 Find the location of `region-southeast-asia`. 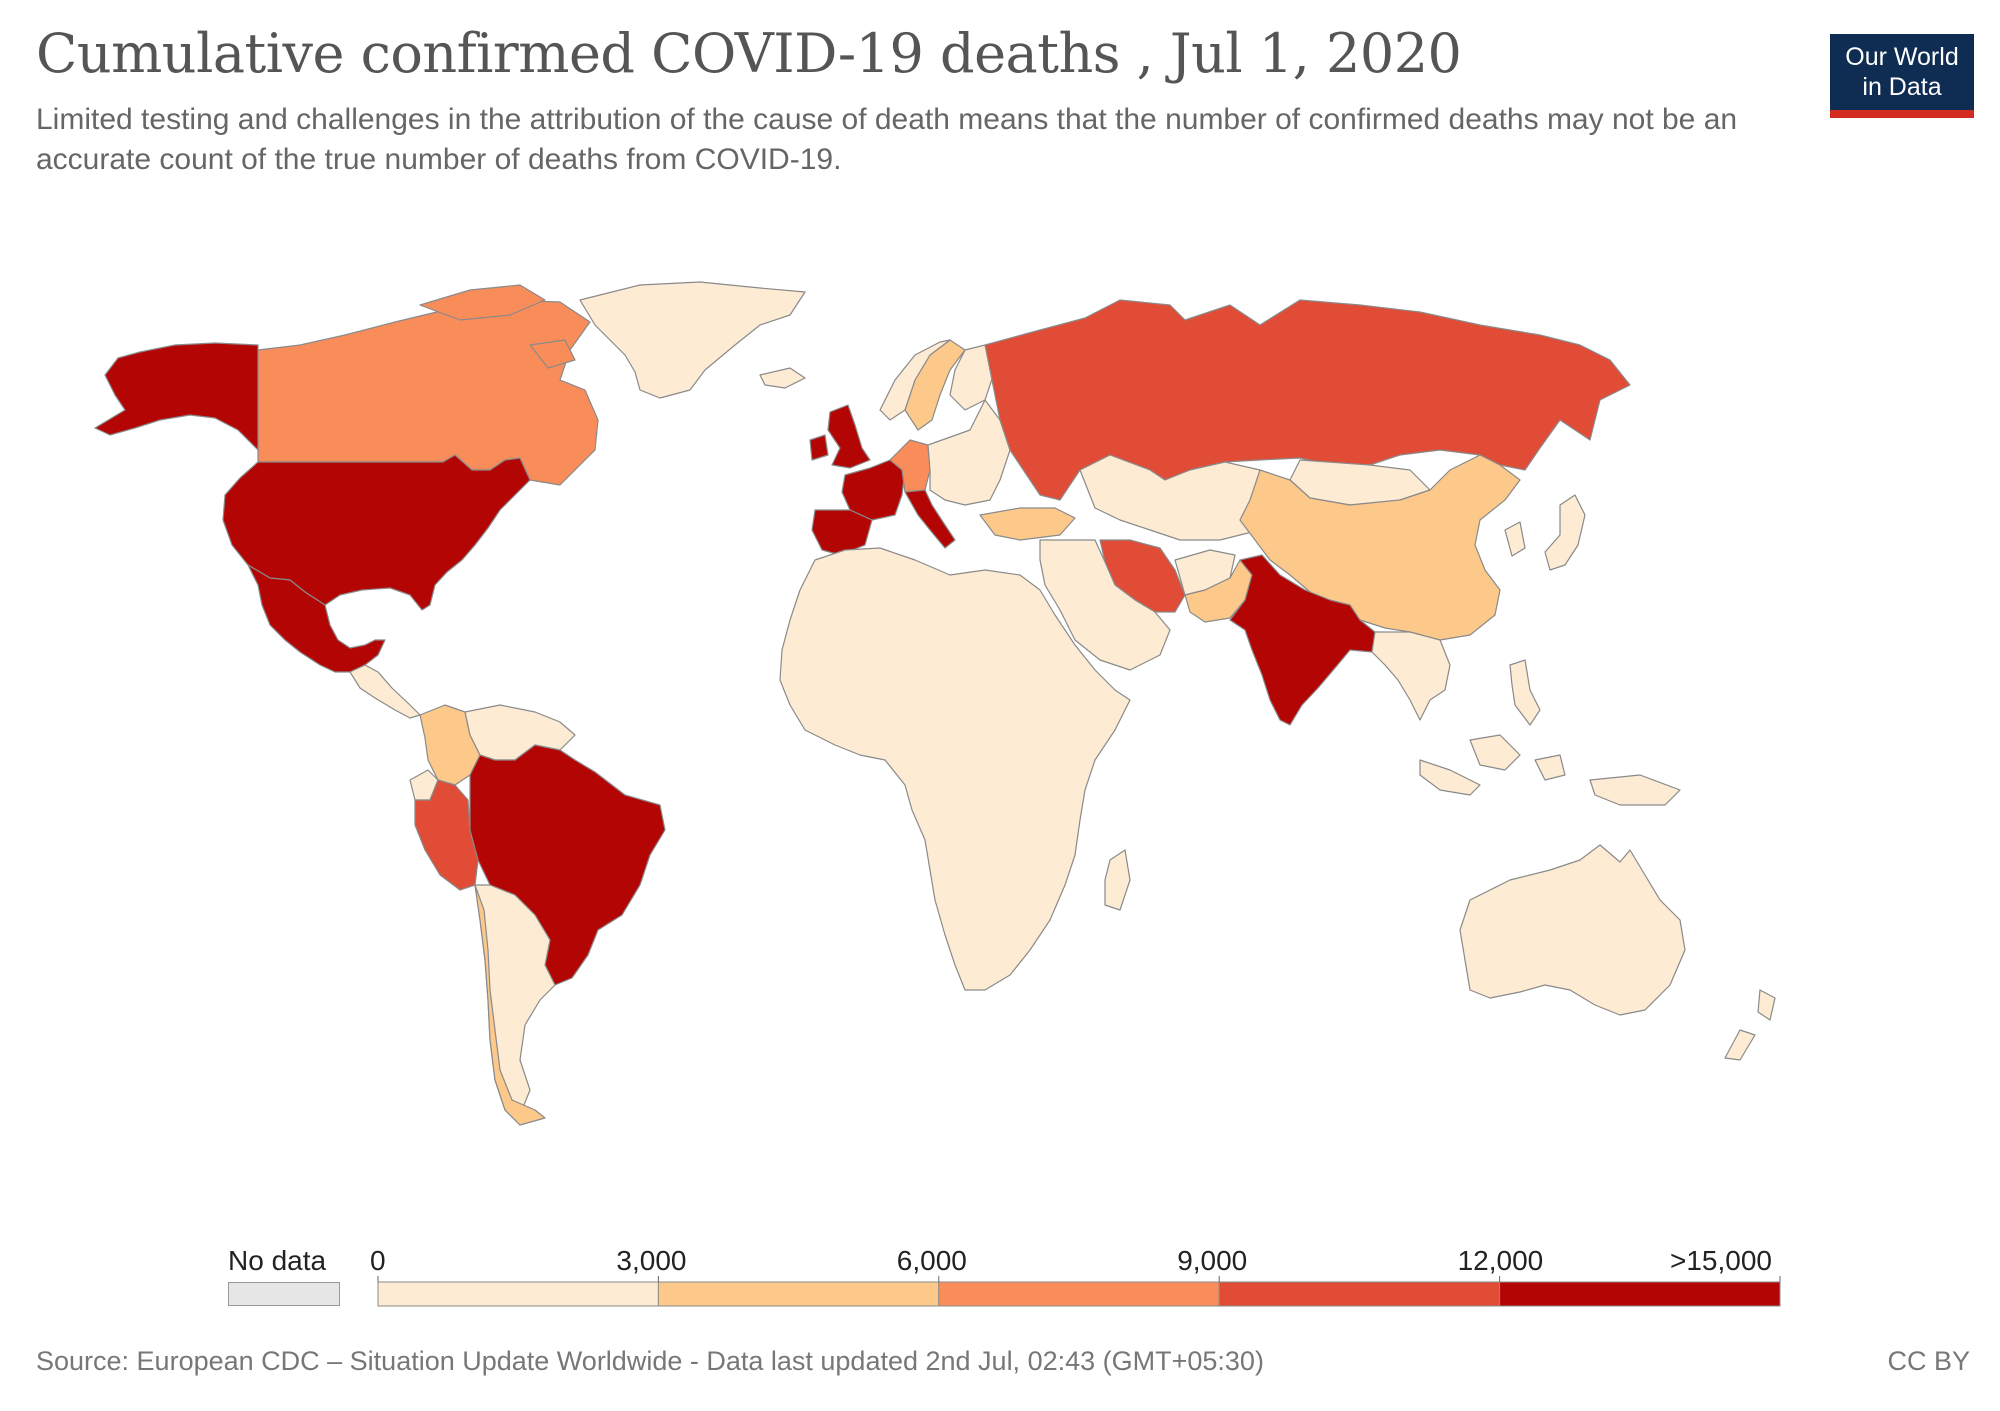

region-southeast-asia is located at coordinates (1411, 676).